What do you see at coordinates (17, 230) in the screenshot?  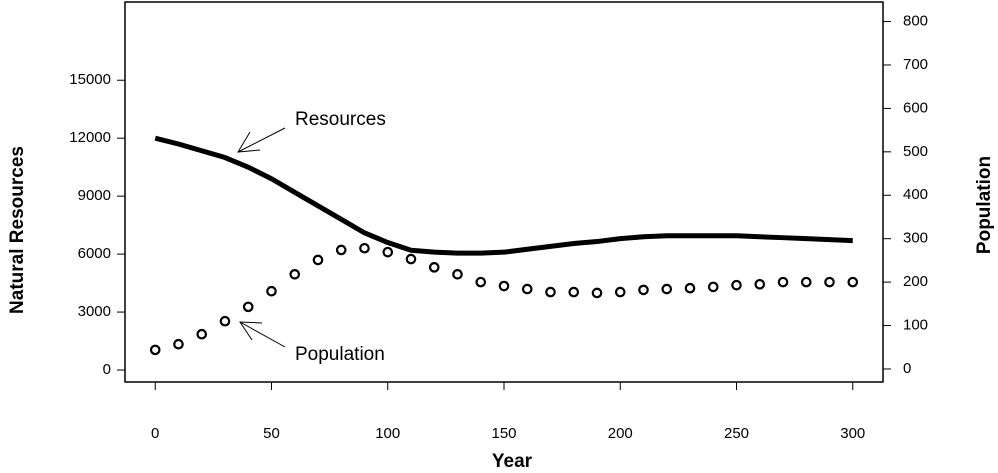 I see `y-axis-title: Natural Resources` at bounding box center [17, 230].